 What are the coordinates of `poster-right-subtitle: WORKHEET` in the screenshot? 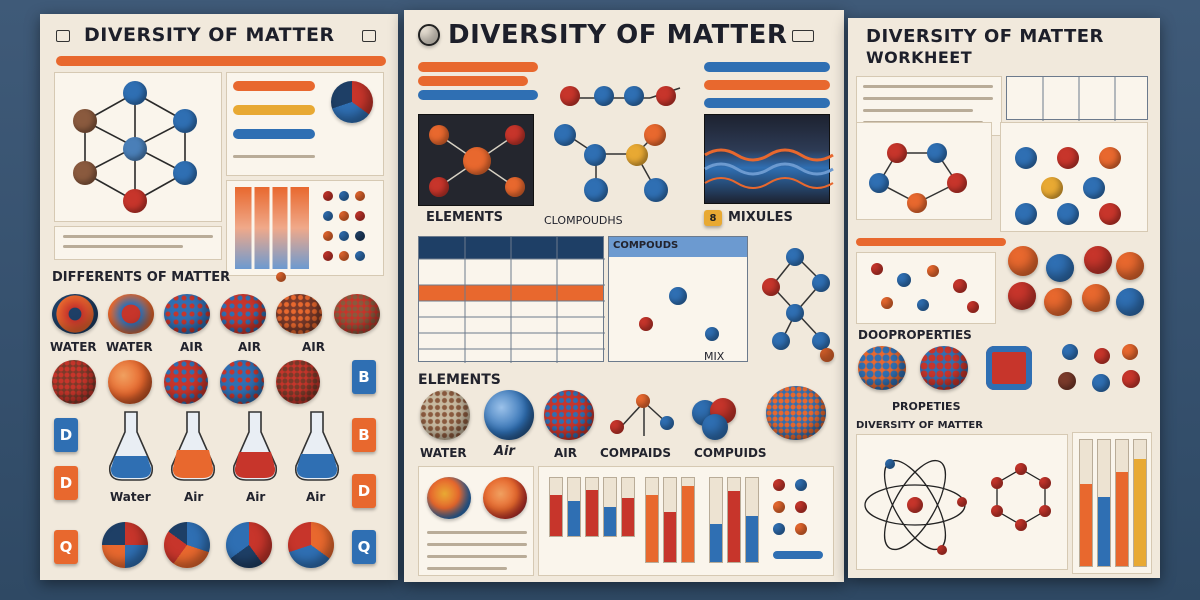 It's located at (919, 57).